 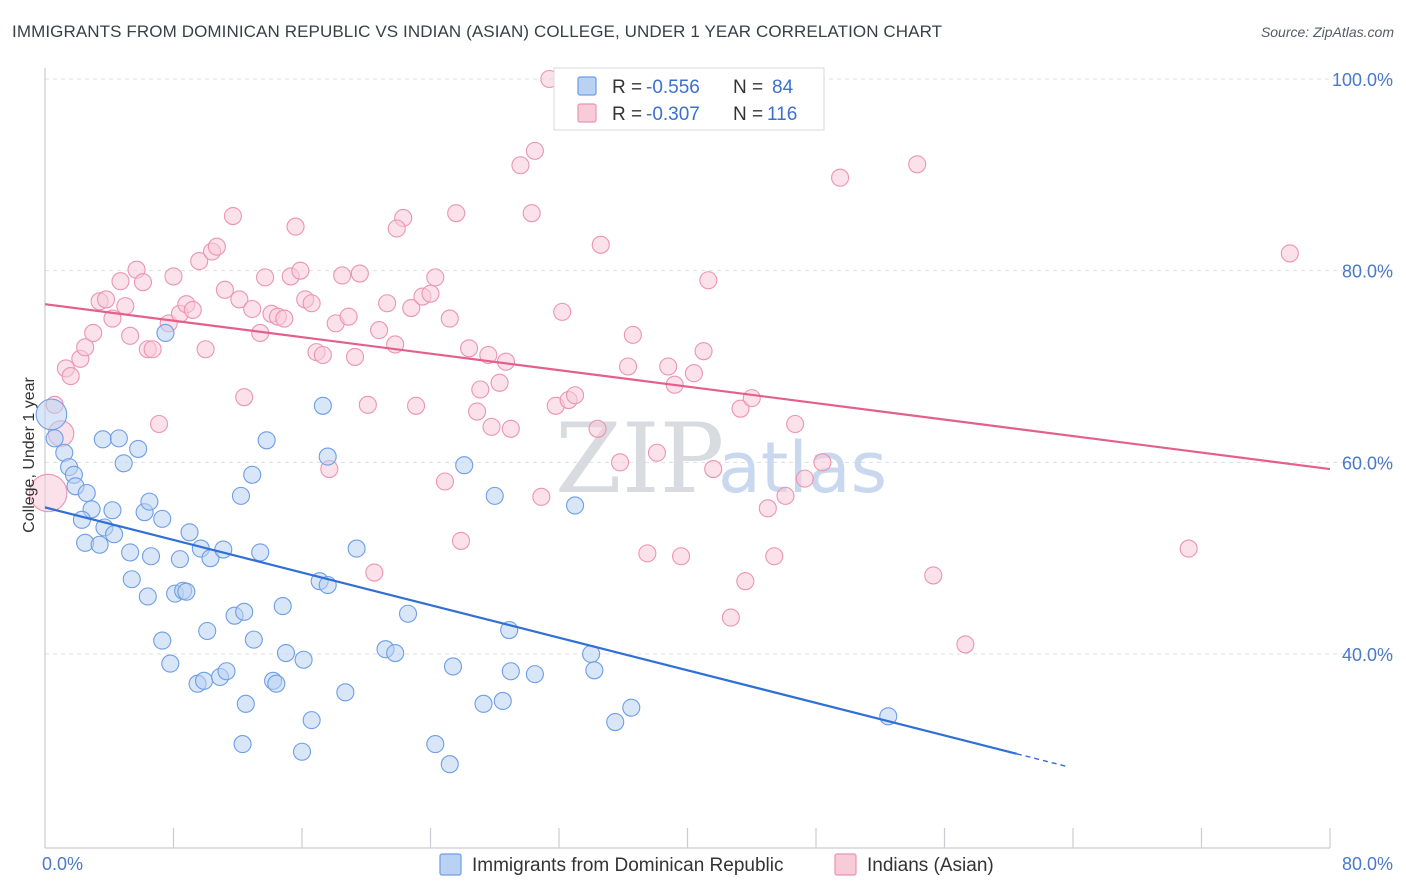 What do you see at coordinates (748, 87) in the screenshot?
I see `legend-n-label-1: N =` at bounding box center [748, 87].